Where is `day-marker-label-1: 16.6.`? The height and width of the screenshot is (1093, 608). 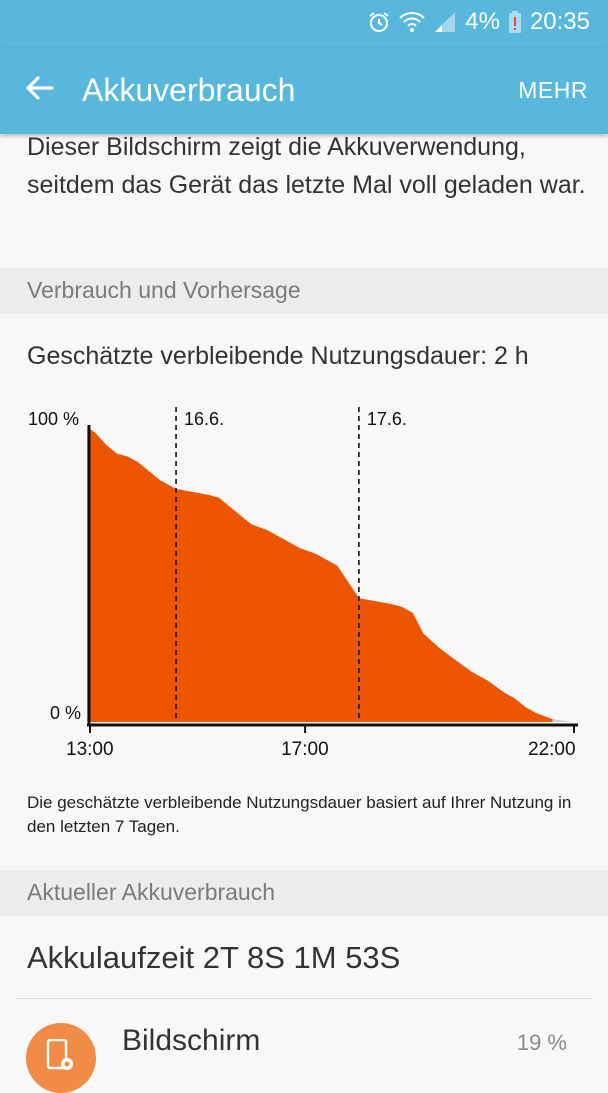 day-marker-label-1: 16.6. is located at coordinates (204, 419).